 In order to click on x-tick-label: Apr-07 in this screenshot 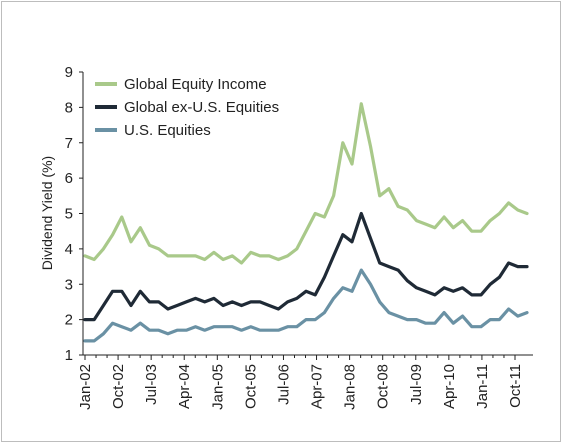, I will do `click(317, 386)`.